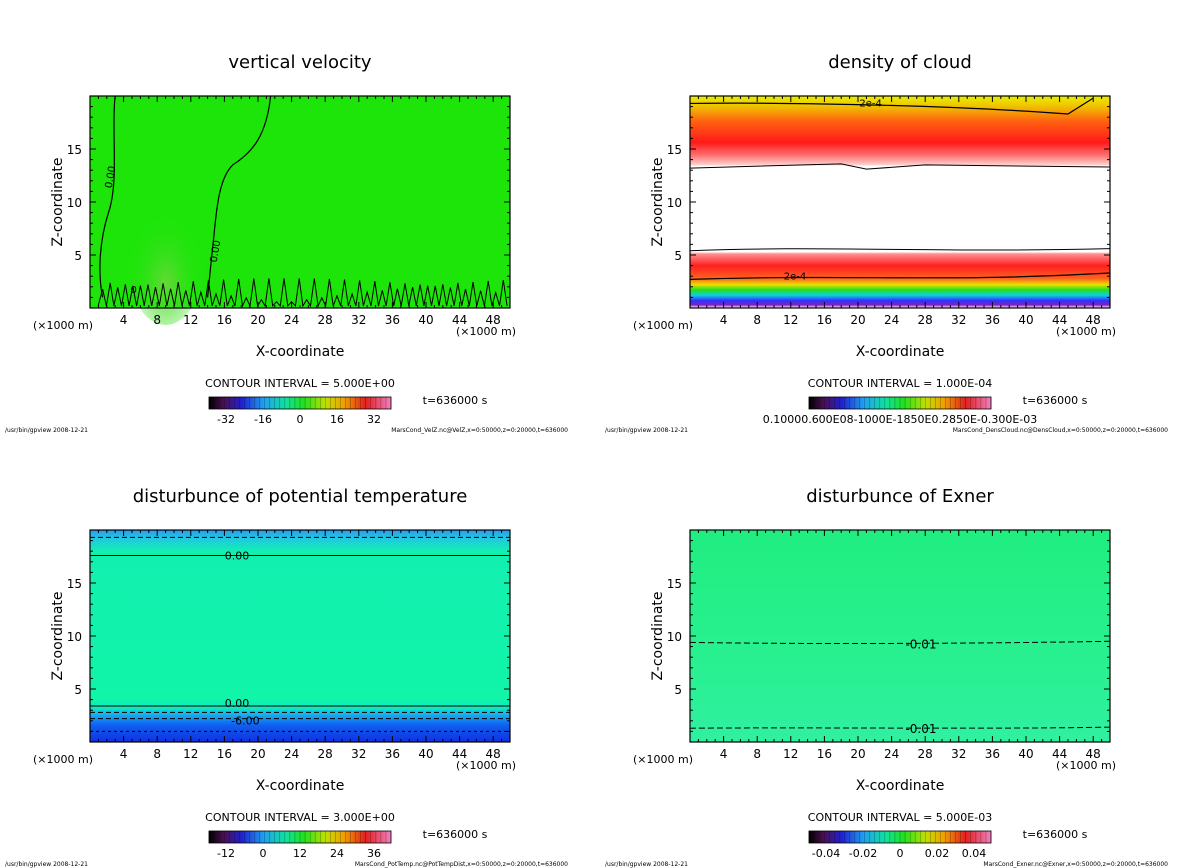 Image resolution: width=1200 pixels, height=868 pixels. What do you see at coordinates (245, 721) in the screenshot?
I see `contour-label: -6.00` at bounding box center [245, 721].